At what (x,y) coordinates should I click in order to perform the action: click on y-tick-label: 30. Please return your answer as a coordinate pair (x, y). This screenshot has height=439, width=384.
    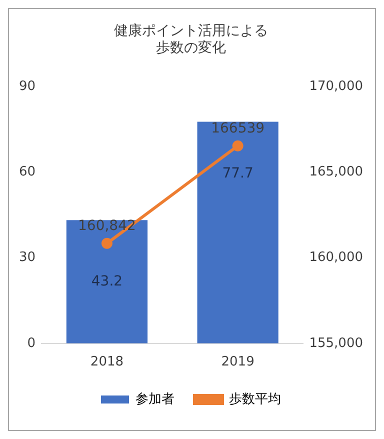
    Looking at the image, I should click on (27, 258).